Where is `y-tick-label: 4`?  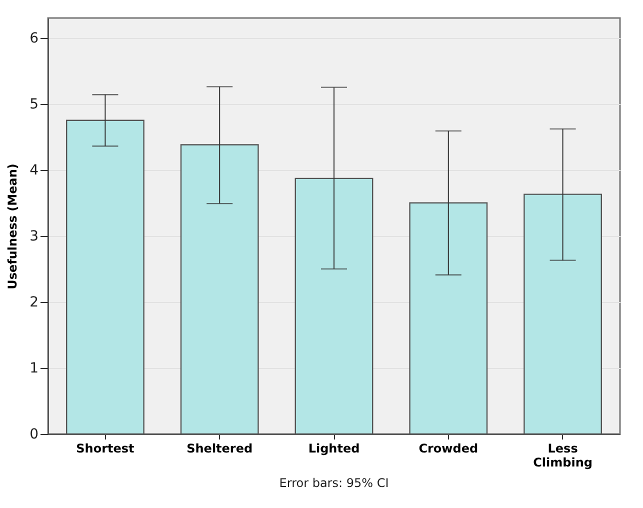 y-tick-label: 4 is located at coordinates (34, 170).